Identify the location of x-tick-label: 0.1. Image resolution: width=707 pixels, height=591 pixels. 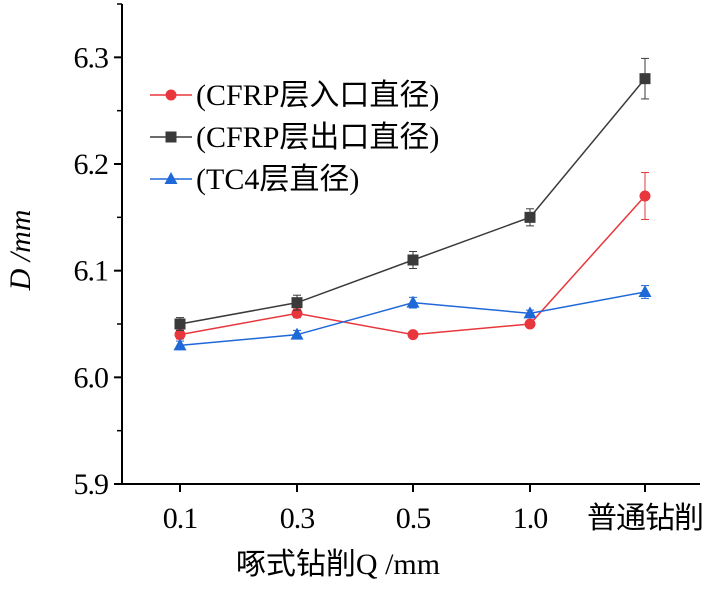
(180, 518).